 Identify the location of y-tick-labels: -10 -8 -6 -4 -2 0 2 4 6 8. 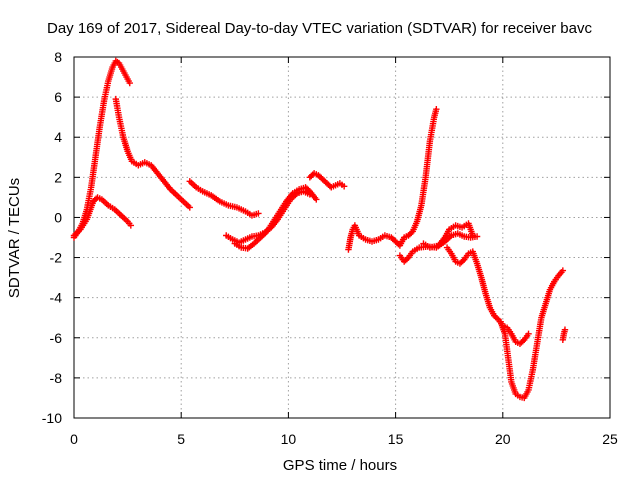
(52, 237).